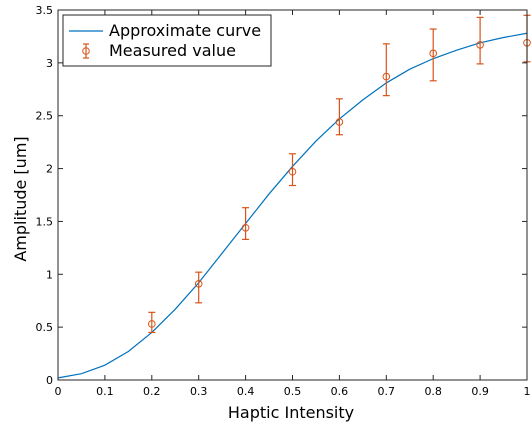  I want to click on x-tick-label: 0.6, so click(340, 391).